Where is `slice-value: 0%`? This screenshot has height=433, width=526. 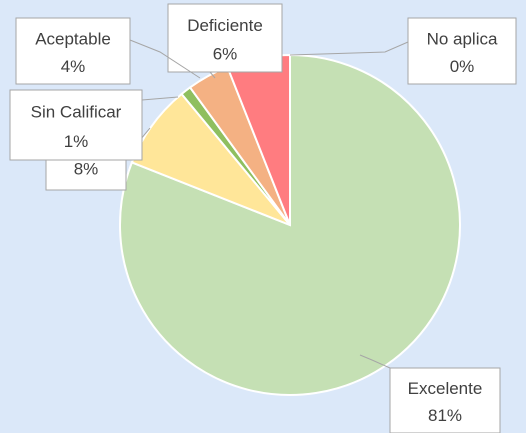 slice-value: 0% is located at coordinates (462, 66).